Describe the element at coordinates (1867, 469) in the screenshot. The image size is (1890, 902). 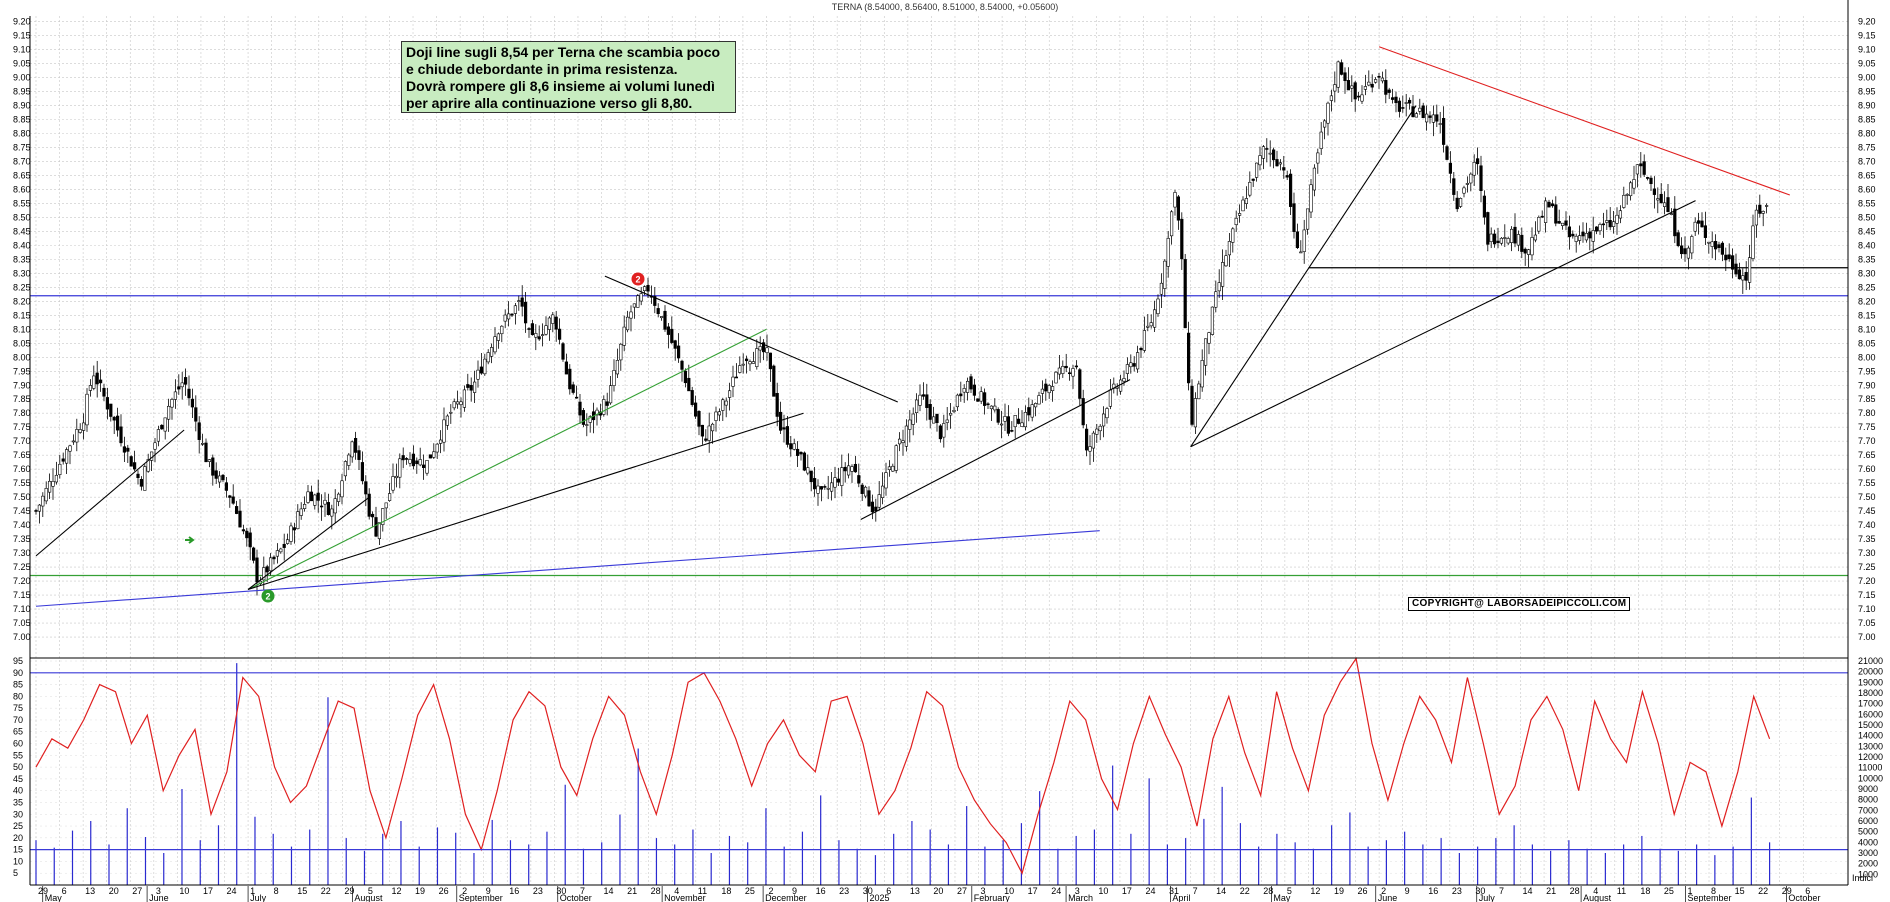
I see `price-tick-right: 7.60` at that location.